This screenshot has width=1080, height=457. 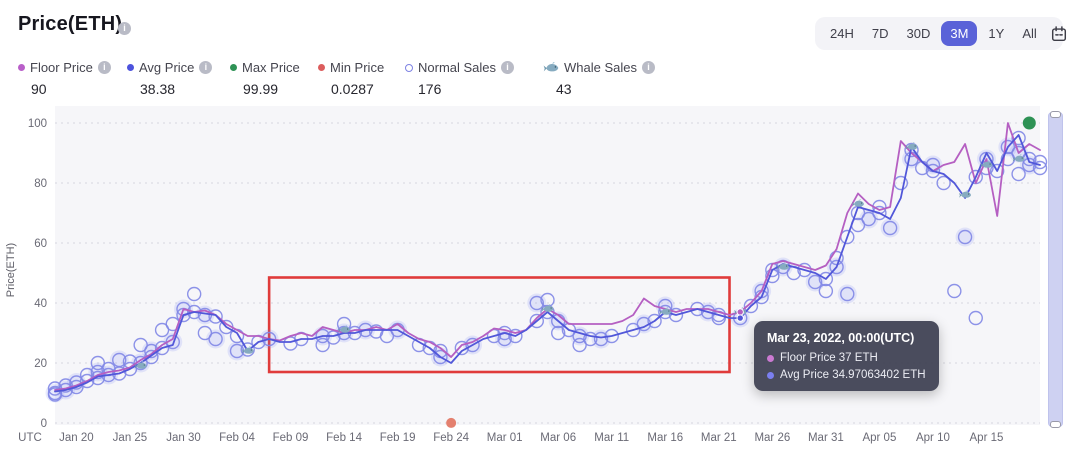 What do you see at coordinates (261, 89) in the screenshot?
I see `legend-value: 99.99` at bounding box center [261, 89].